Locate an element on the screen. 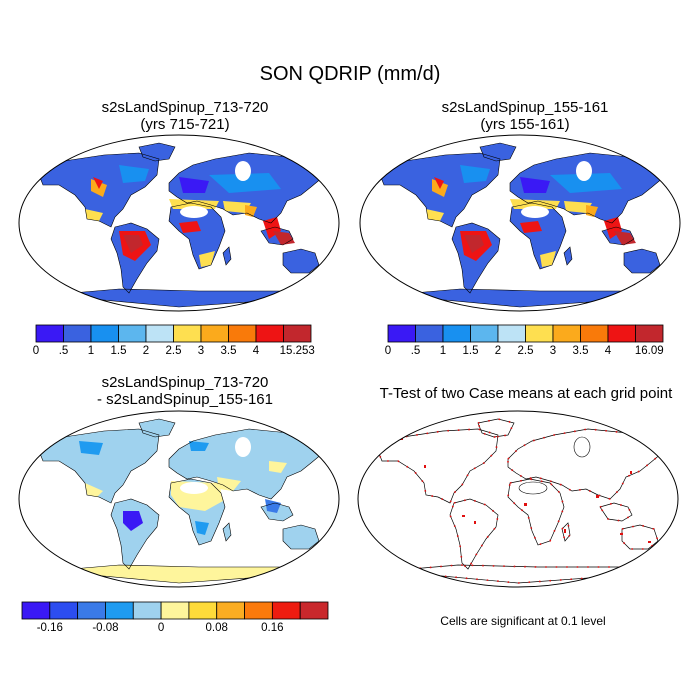  colorbar-case1-label-6: 3 is located at coordinates (201, 351).